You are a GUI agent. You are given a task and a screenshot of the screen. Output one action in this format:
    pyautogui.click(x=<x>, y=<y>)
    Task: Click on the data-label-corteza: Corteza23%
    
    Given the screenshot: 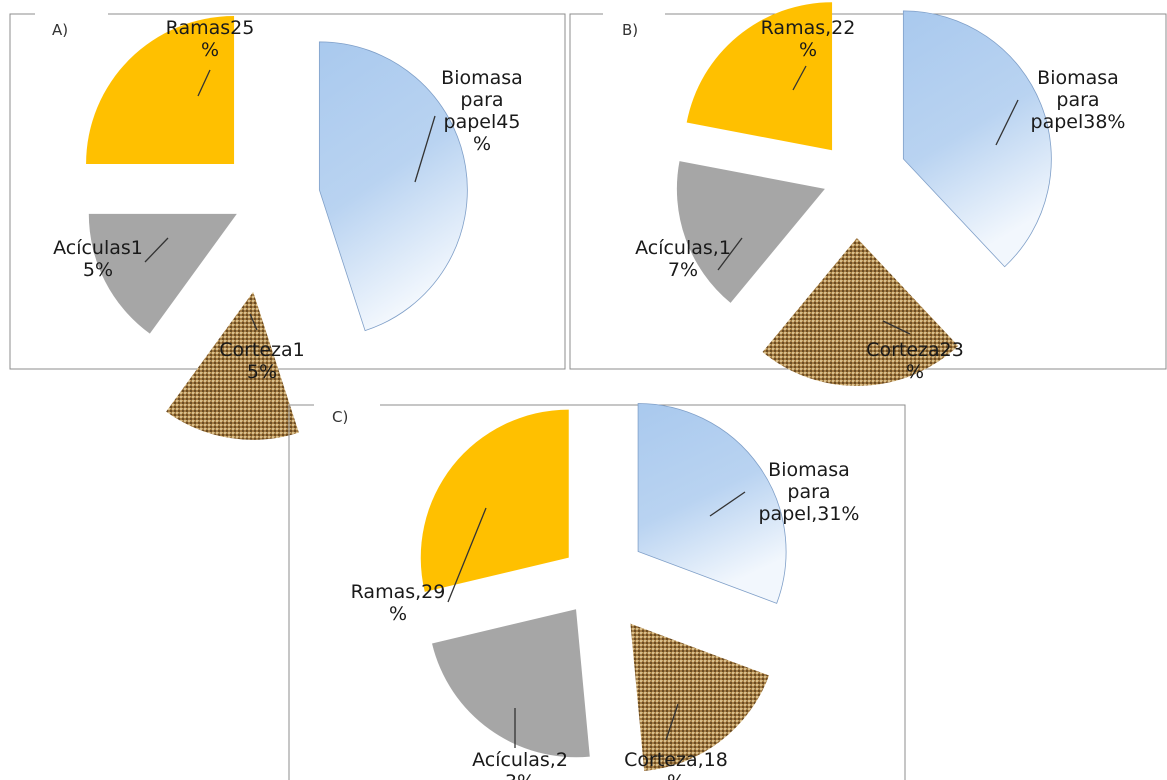 What is the action you would take?
    pyautogui.click(x=915, y=361)
    